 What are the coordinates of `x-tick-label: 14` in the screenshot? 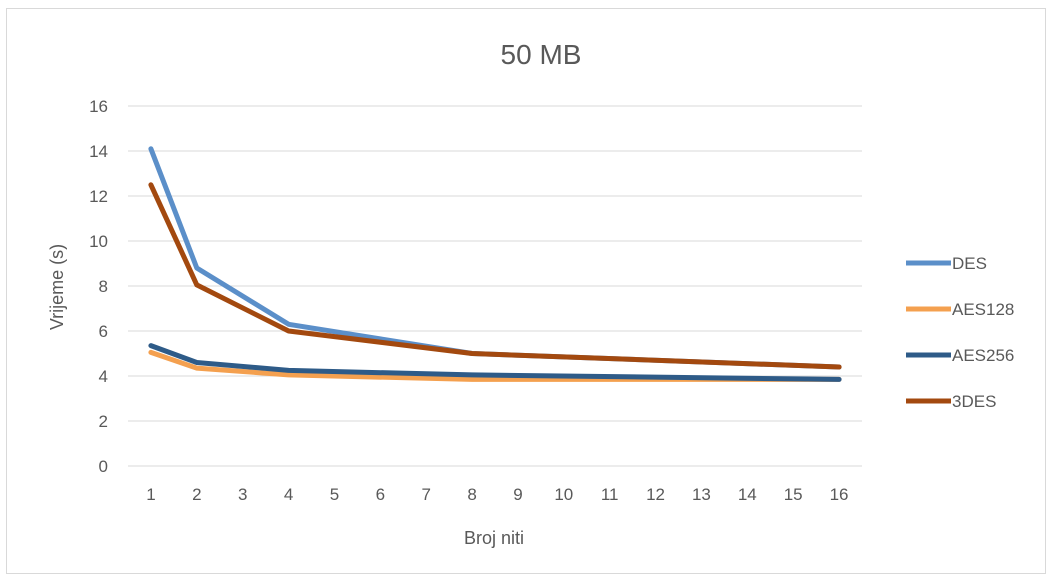 It's located at (747, 494).